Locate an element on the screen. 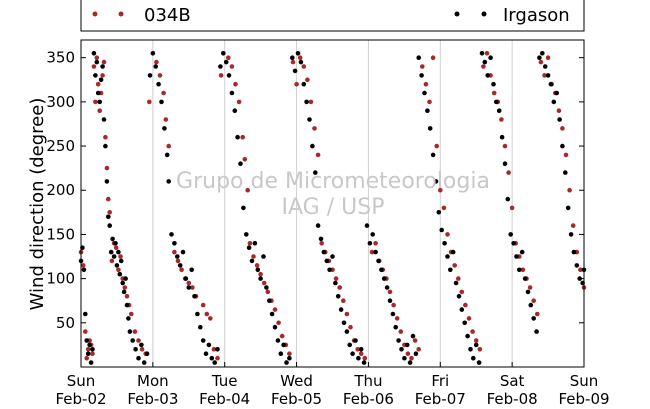  x-tick-label-date: Feb-08 is located at coordinates (512, 399).